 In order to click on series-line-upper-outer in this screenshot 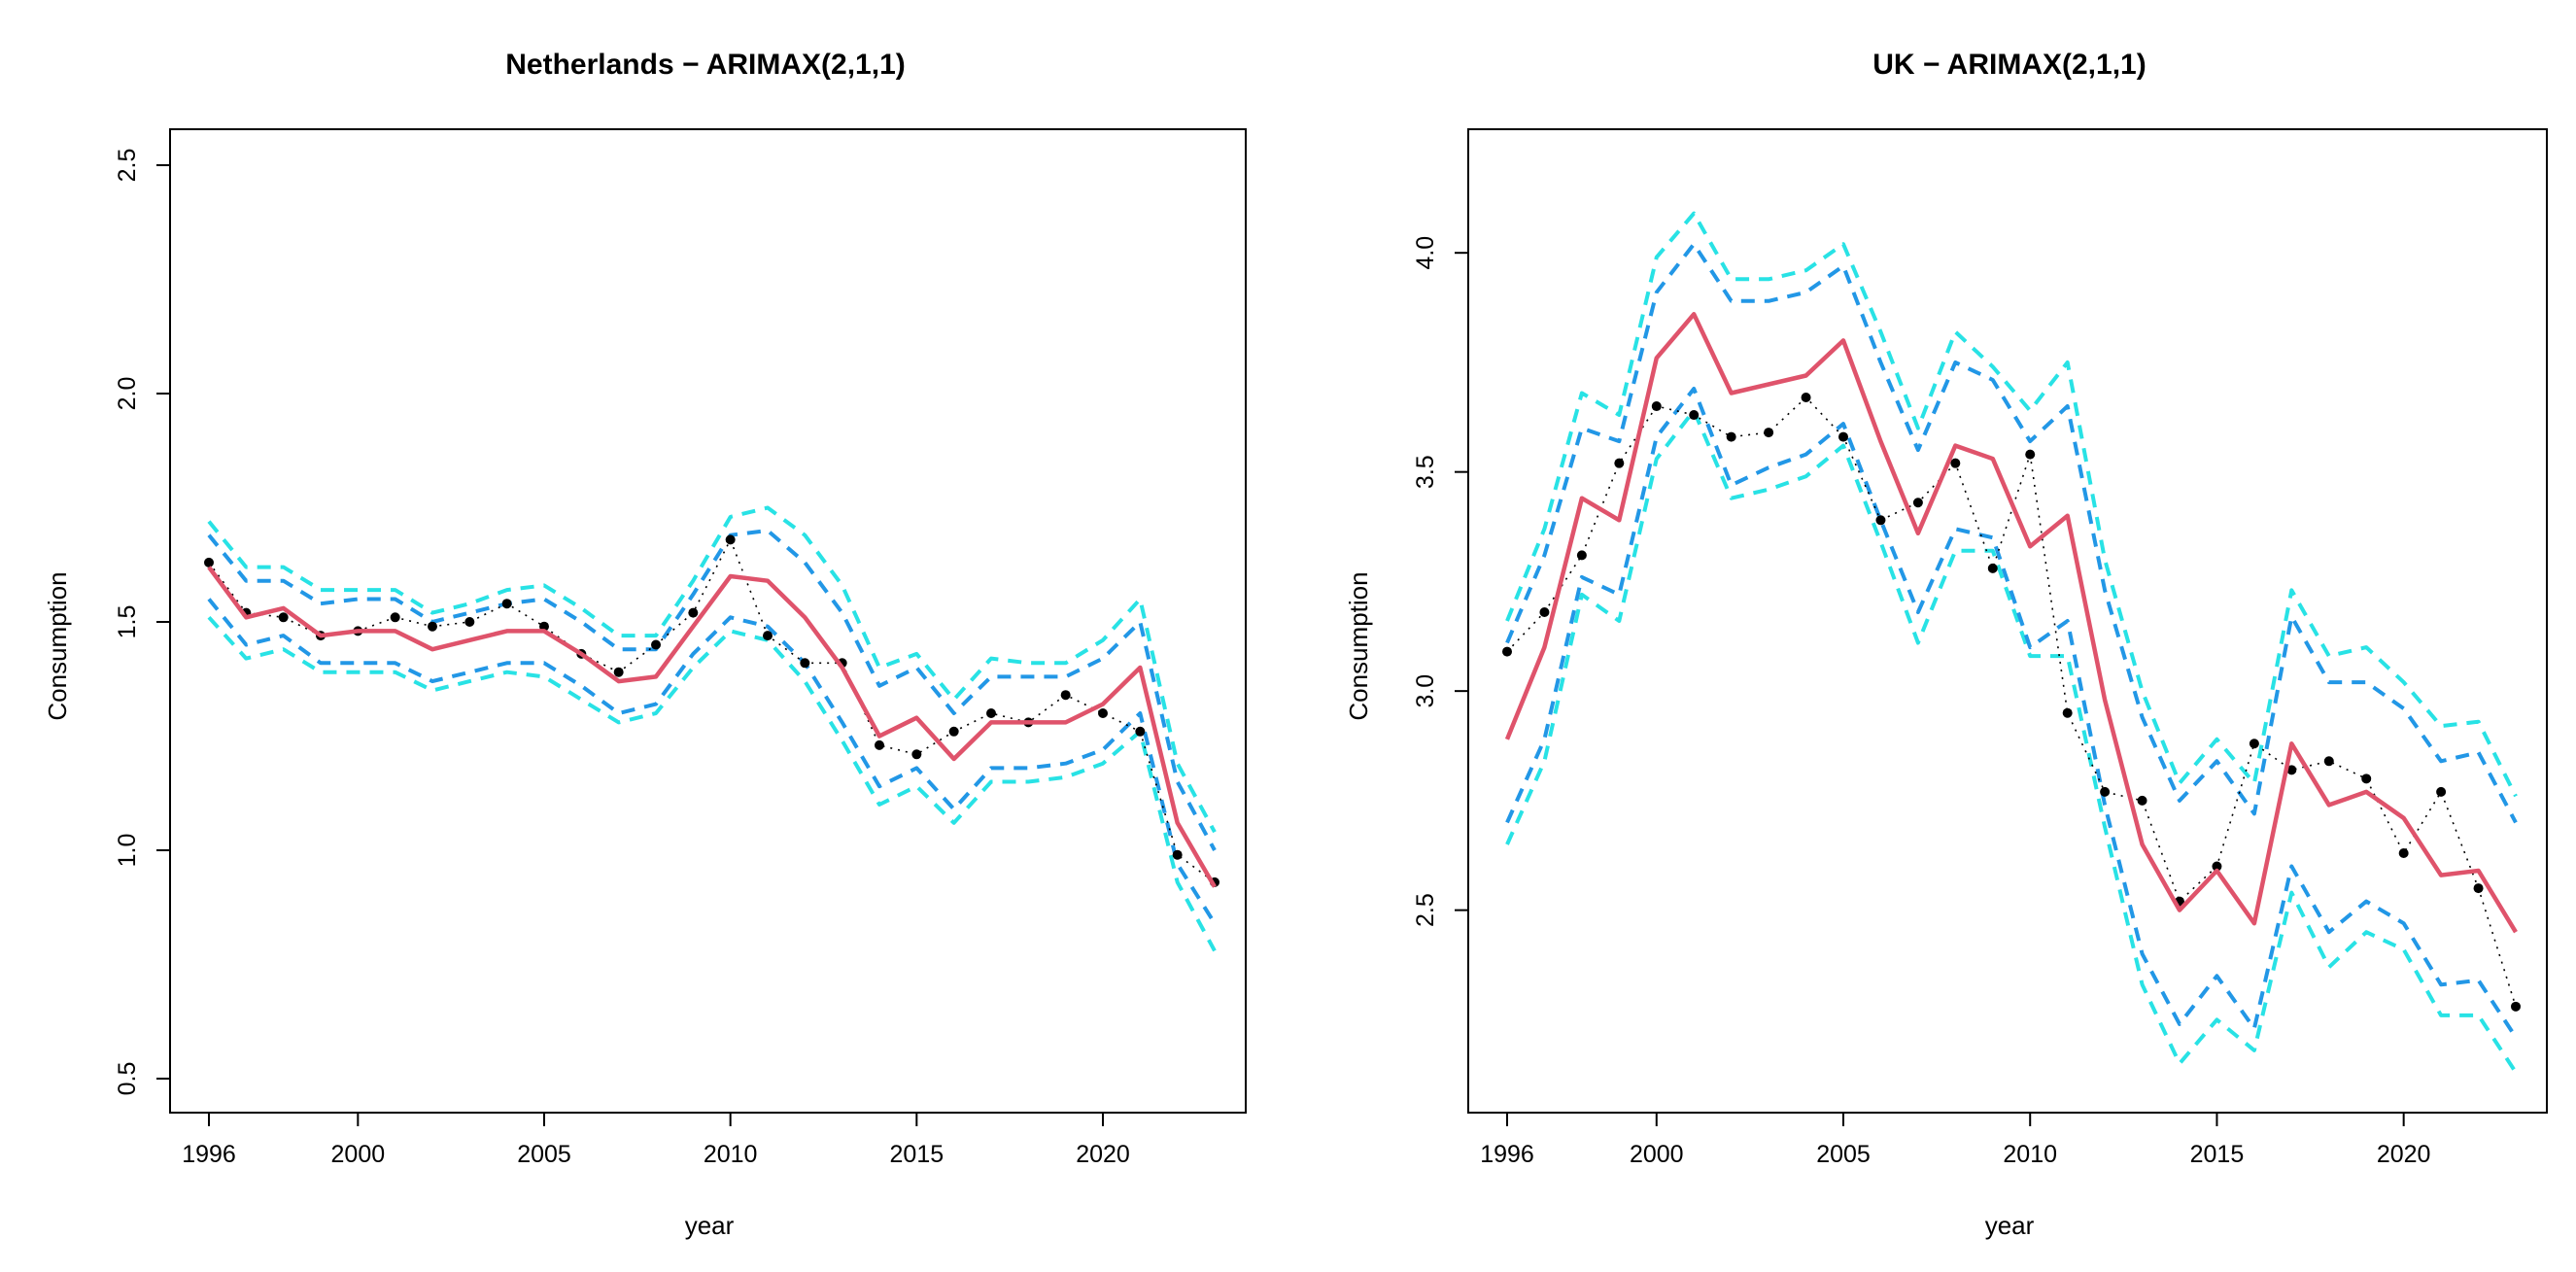, I will do `click(712, 670)`.